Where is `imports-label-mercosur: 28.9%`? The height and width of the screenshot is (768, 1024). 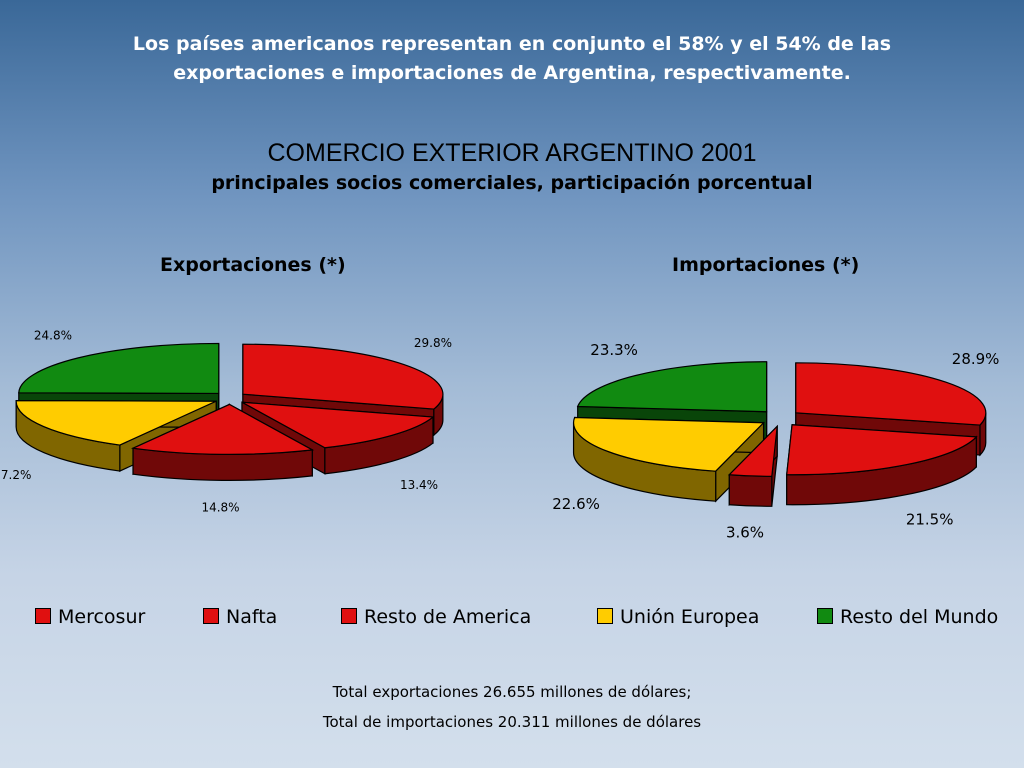
imports-label-mercosur: 28.9% is located at coordinates (976, 359).